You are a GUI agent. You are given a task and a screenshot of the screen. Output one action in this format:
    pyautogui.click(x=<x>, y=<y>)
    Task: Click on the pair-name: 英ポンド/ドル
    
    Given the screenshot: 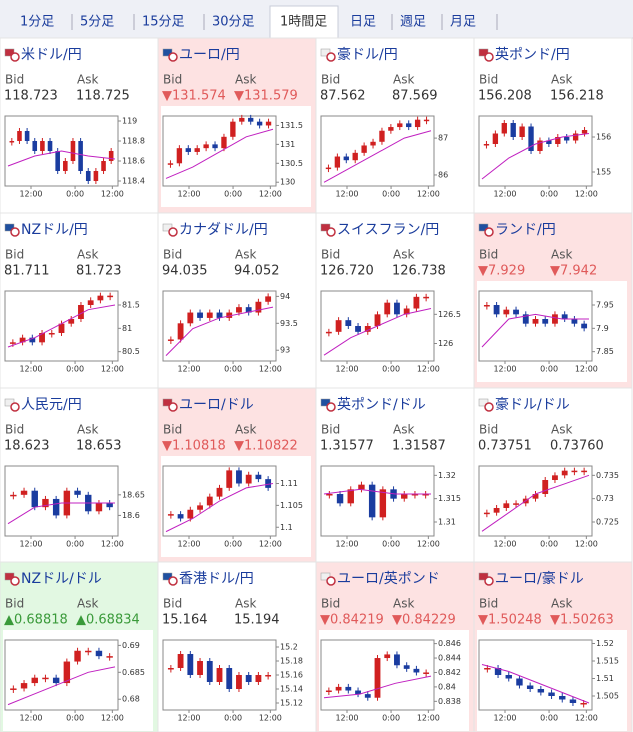 What is the action you would take?
    pyautogui.click(x=381, y=404)
    